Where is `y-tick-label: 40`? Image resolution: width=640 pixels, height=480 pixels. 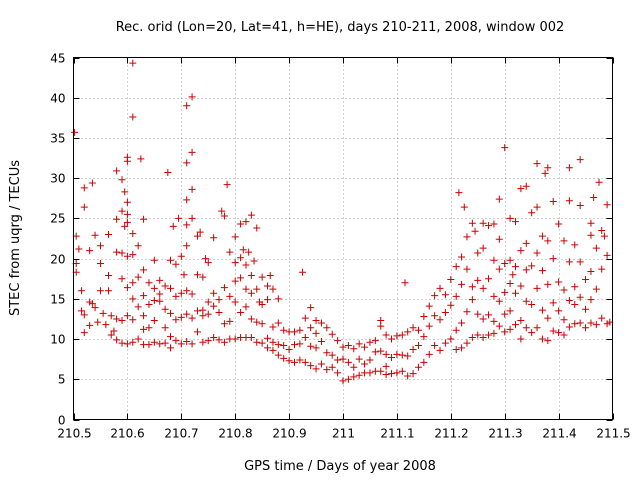
y-tick-label: 40 is located at coordinates (57, 99).